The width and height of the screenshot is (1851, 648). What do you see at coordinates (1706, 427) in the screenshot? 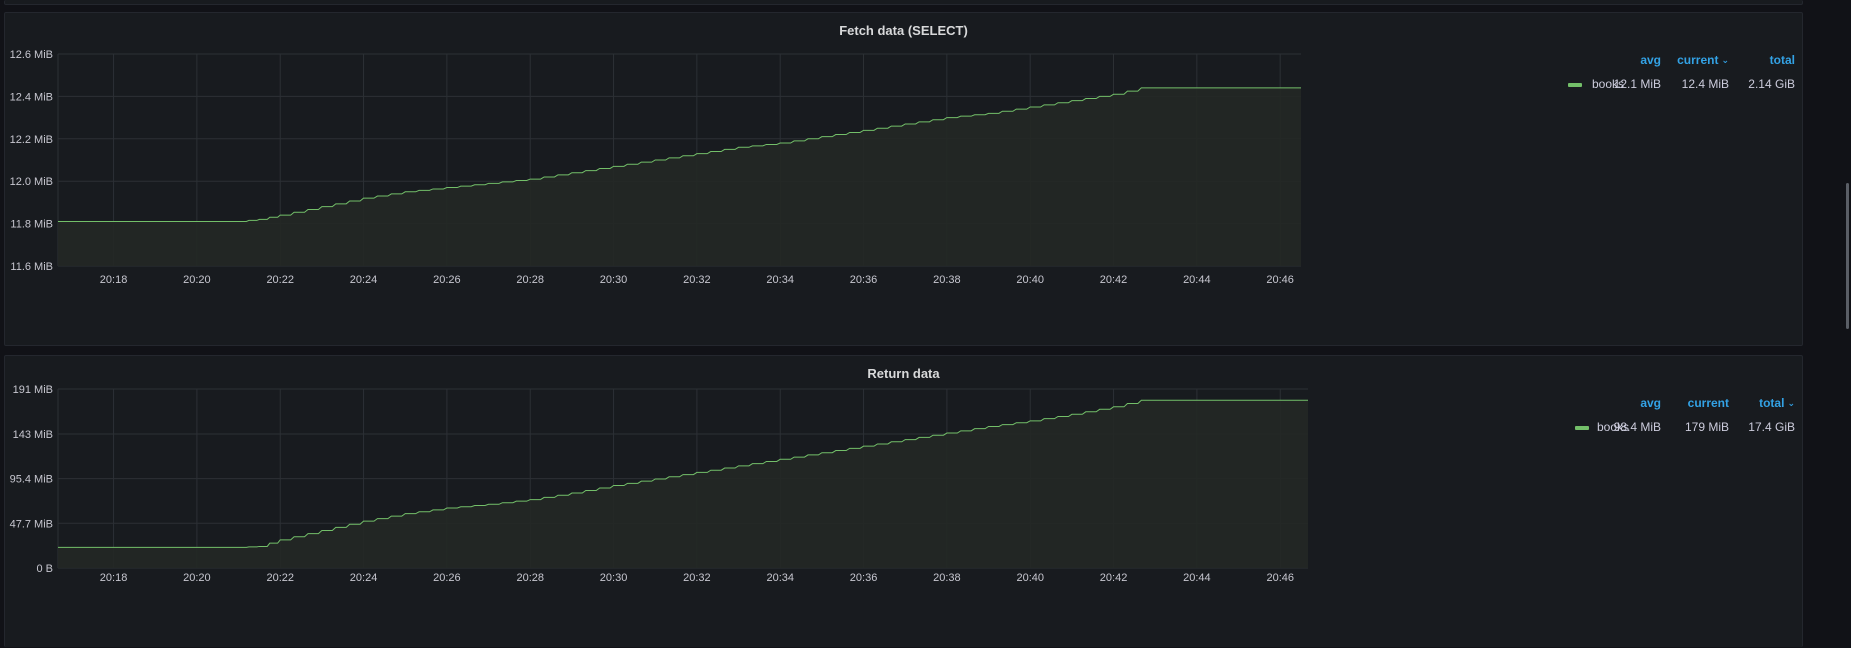
I see `legend-value-current: 179 MiB` at bounding box center [1706, 427].